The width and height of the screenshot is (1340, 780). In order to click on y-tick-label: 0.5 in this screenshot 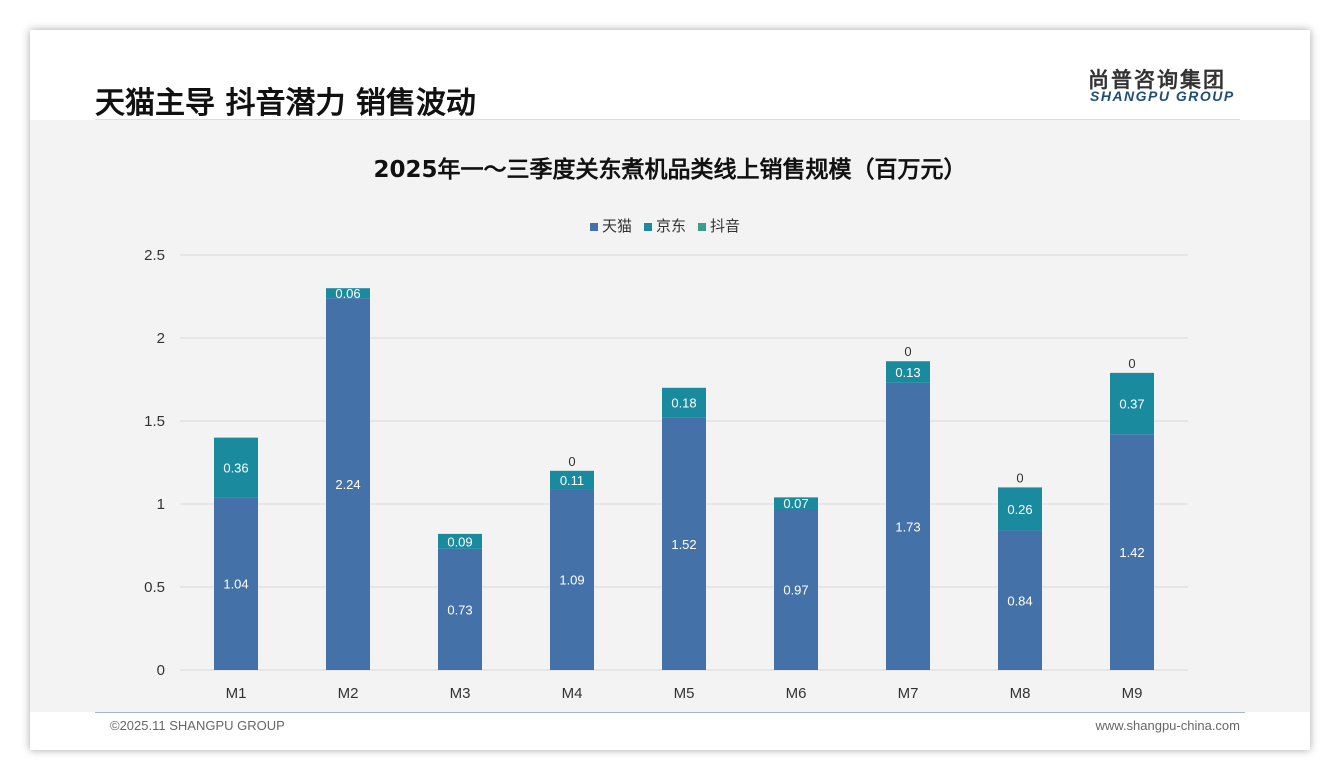, I will do `click(154, 587)`.